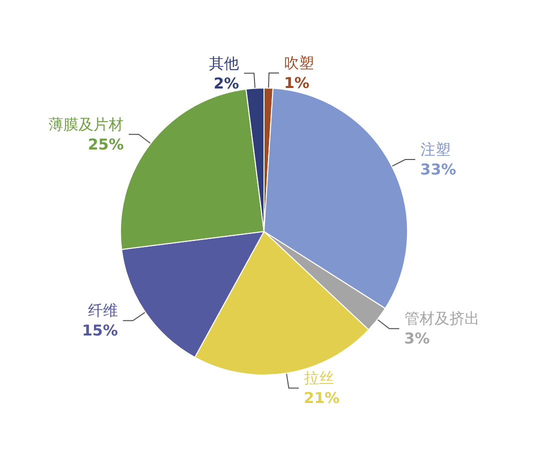 Image resolution: width=550 pixels, height=463 pixels. What do you see at coordinates (224, 63) in the screenshot?
I see `slice-label: 其他` at bounding box center [224, 63].